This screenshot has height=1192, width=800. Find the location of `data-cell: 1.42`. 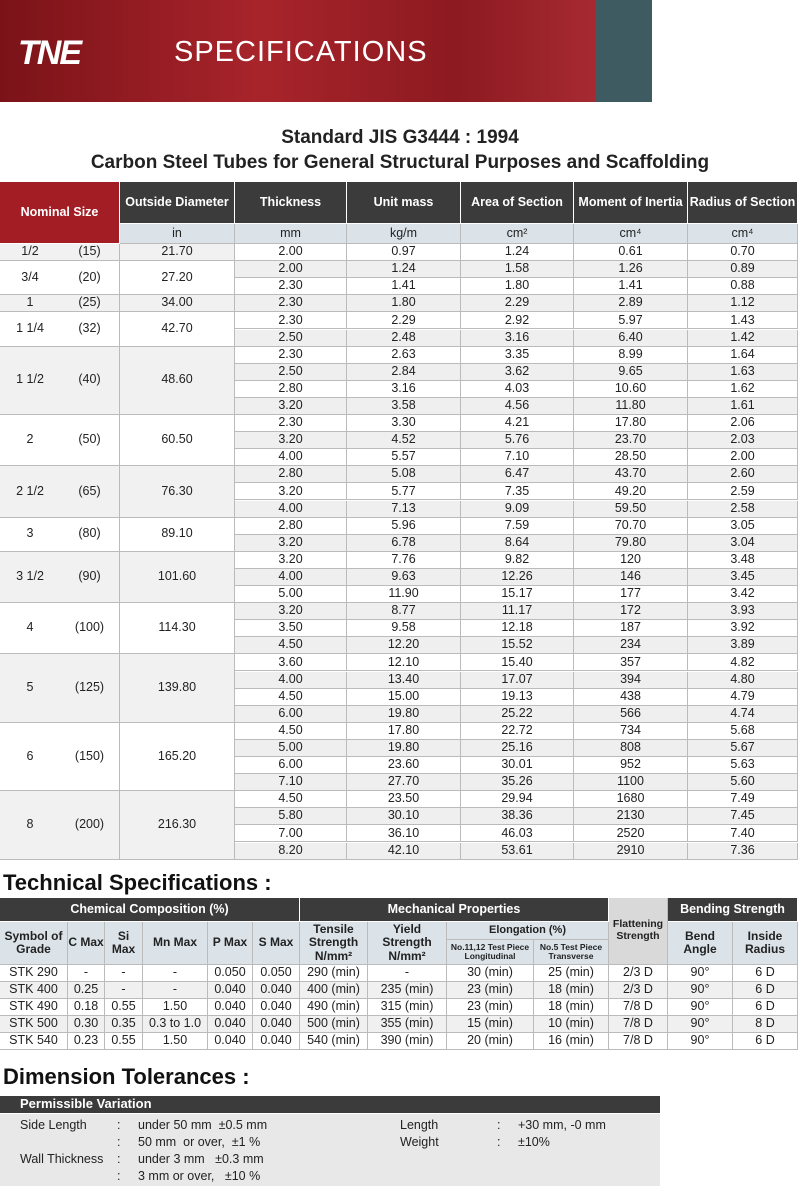

data-cell: 1.42 is located at coordinates (743, 338).